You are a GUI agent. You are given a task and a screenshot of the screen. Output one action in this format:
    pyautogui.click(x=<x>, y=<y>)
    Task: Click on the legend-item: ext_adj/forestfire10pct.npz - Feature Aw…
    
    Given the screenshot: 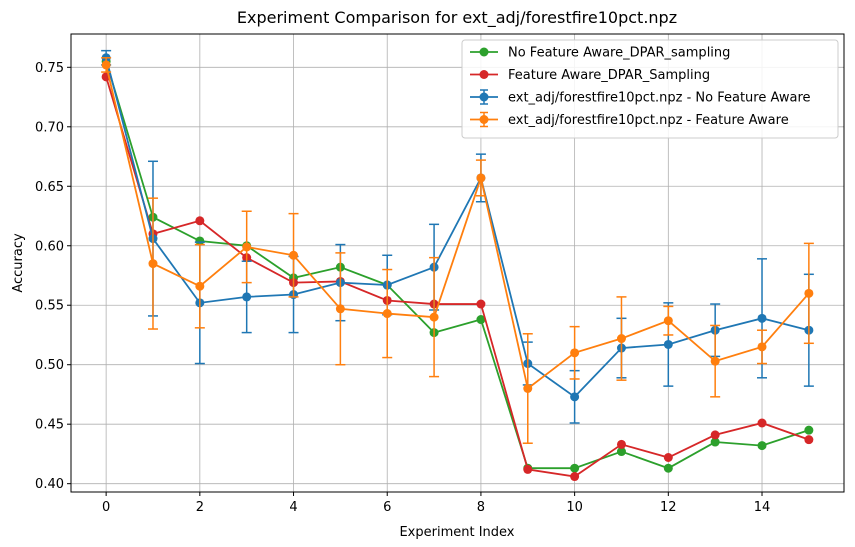 What is the action you would take?
    pyautogui.click(x=629, y=119)
    